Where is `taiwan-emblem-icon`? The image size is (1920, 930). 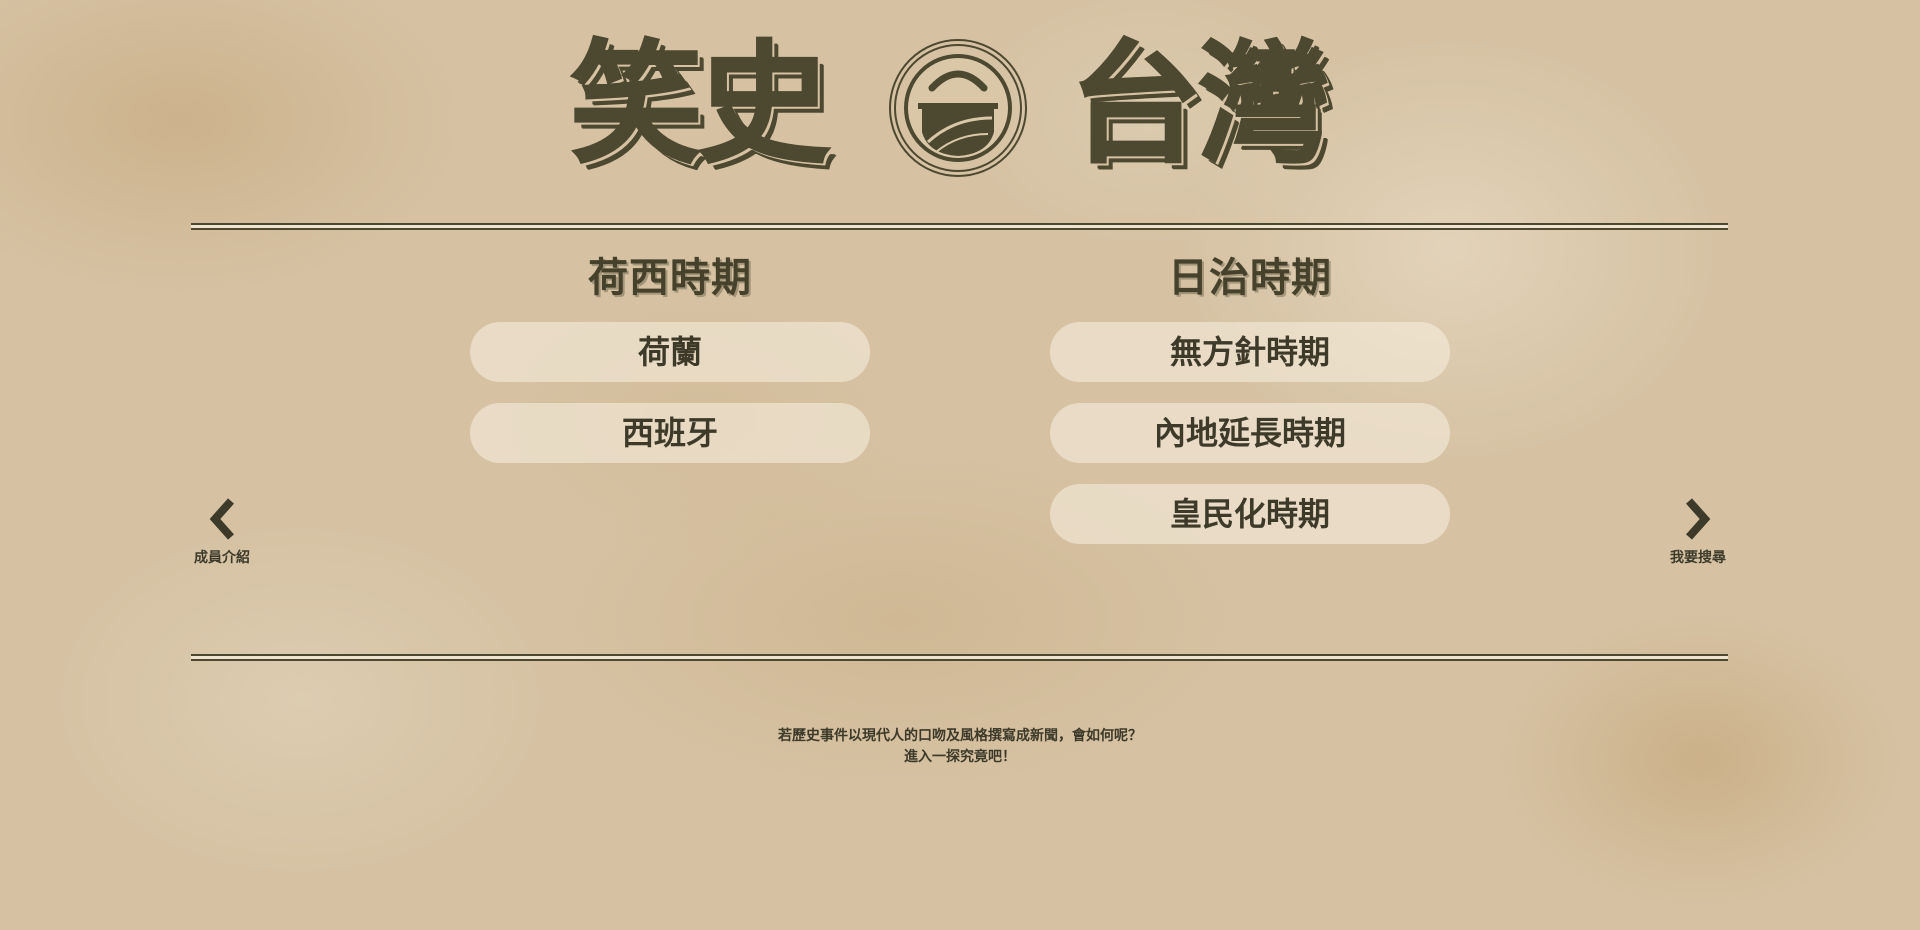 taiwan-emblem-icon is located at coordinates (958, 108).